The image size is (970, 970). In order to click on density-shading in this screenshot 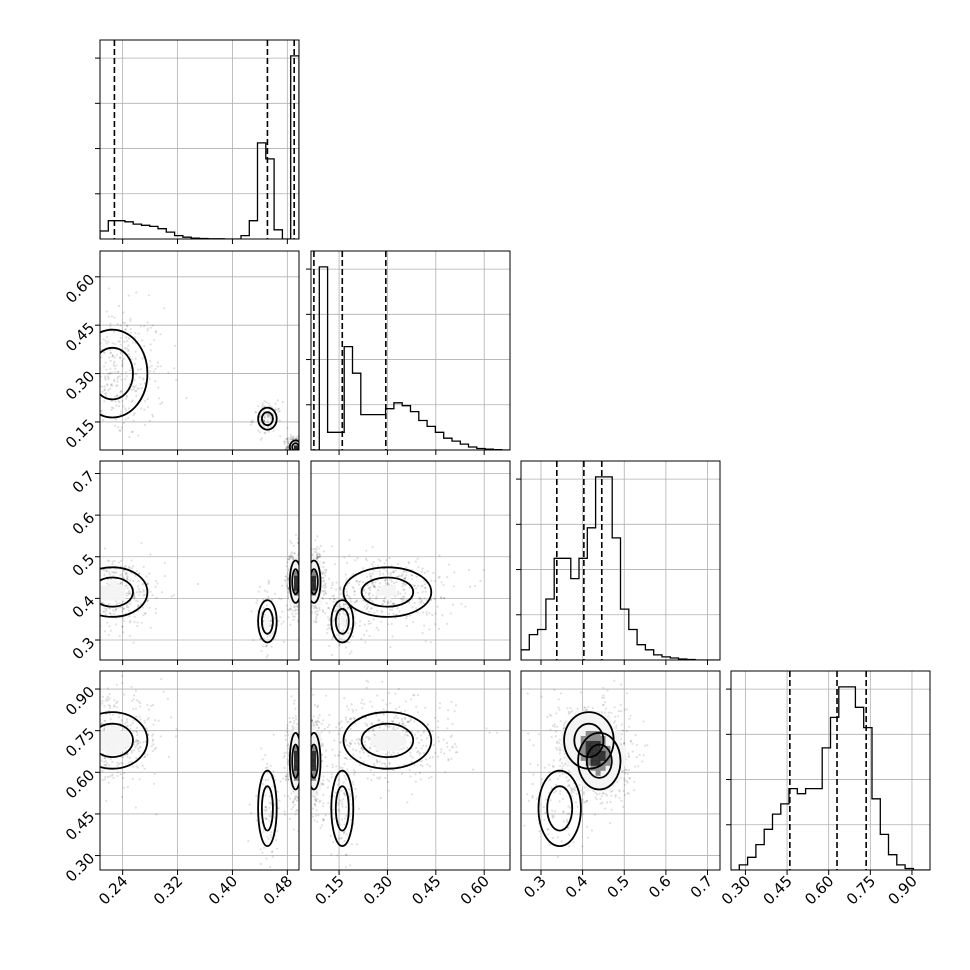, I will do `click(199, 760)`.